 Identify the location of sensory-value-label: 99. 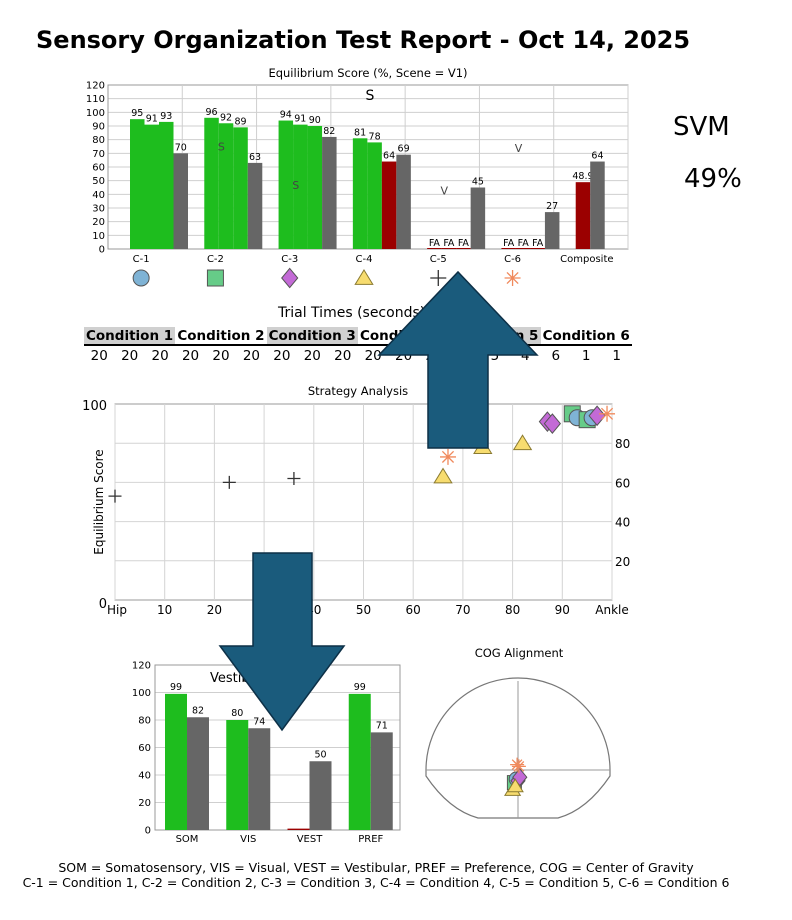
(360, 687).